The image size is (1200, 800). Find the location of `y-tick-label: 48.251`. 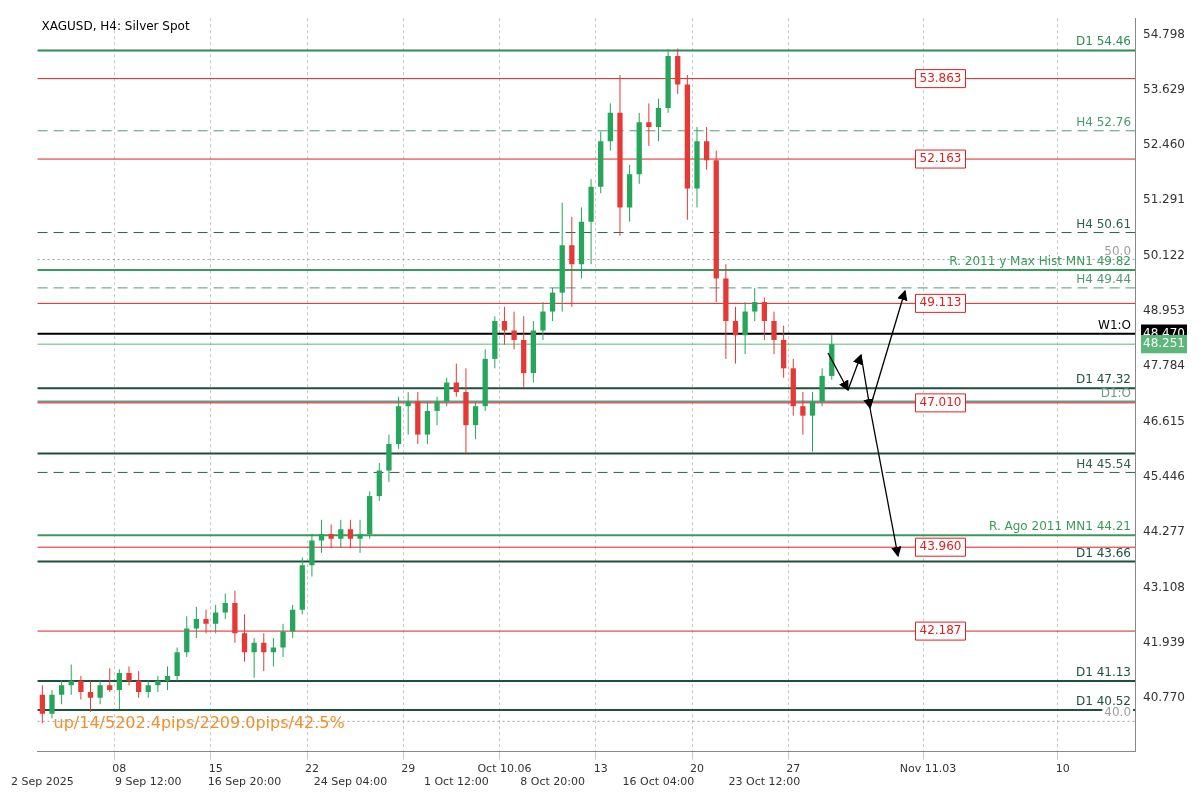

y-tick-label: 48.251 is located at coordinates (1164, 343).